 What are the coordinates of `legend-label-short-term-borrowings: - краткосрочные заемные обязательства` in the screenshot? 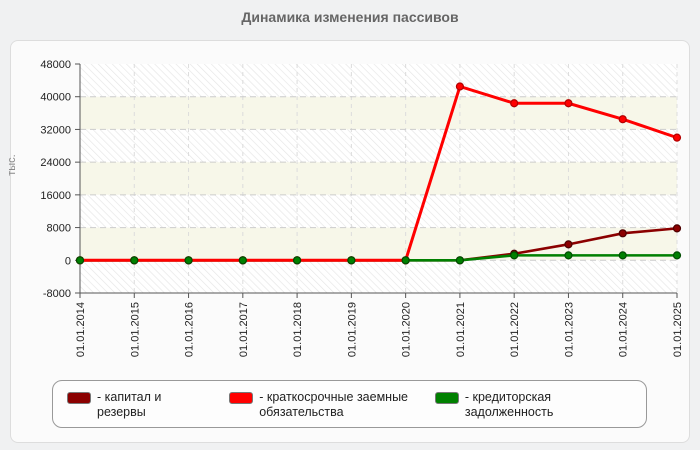 It's located at (334, 404).